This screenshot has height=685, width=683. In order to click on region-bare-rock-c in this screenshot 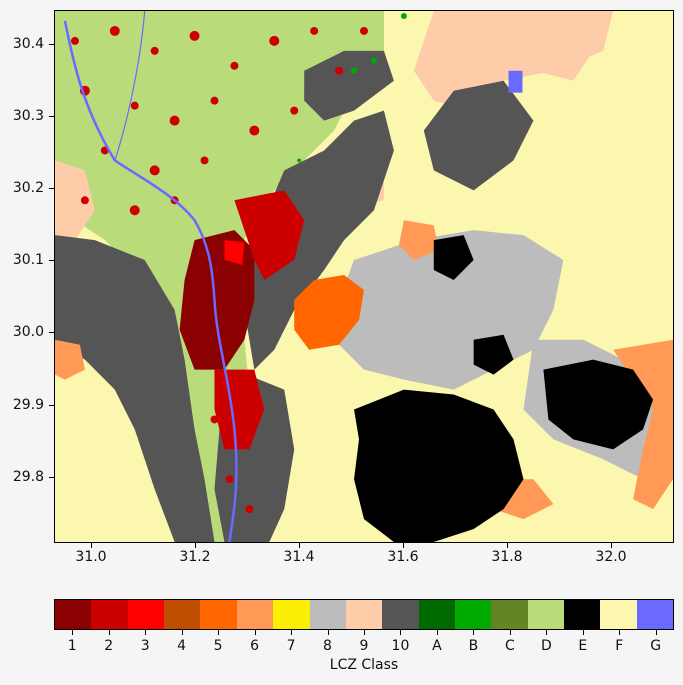, I will do `click(453, 257)`.